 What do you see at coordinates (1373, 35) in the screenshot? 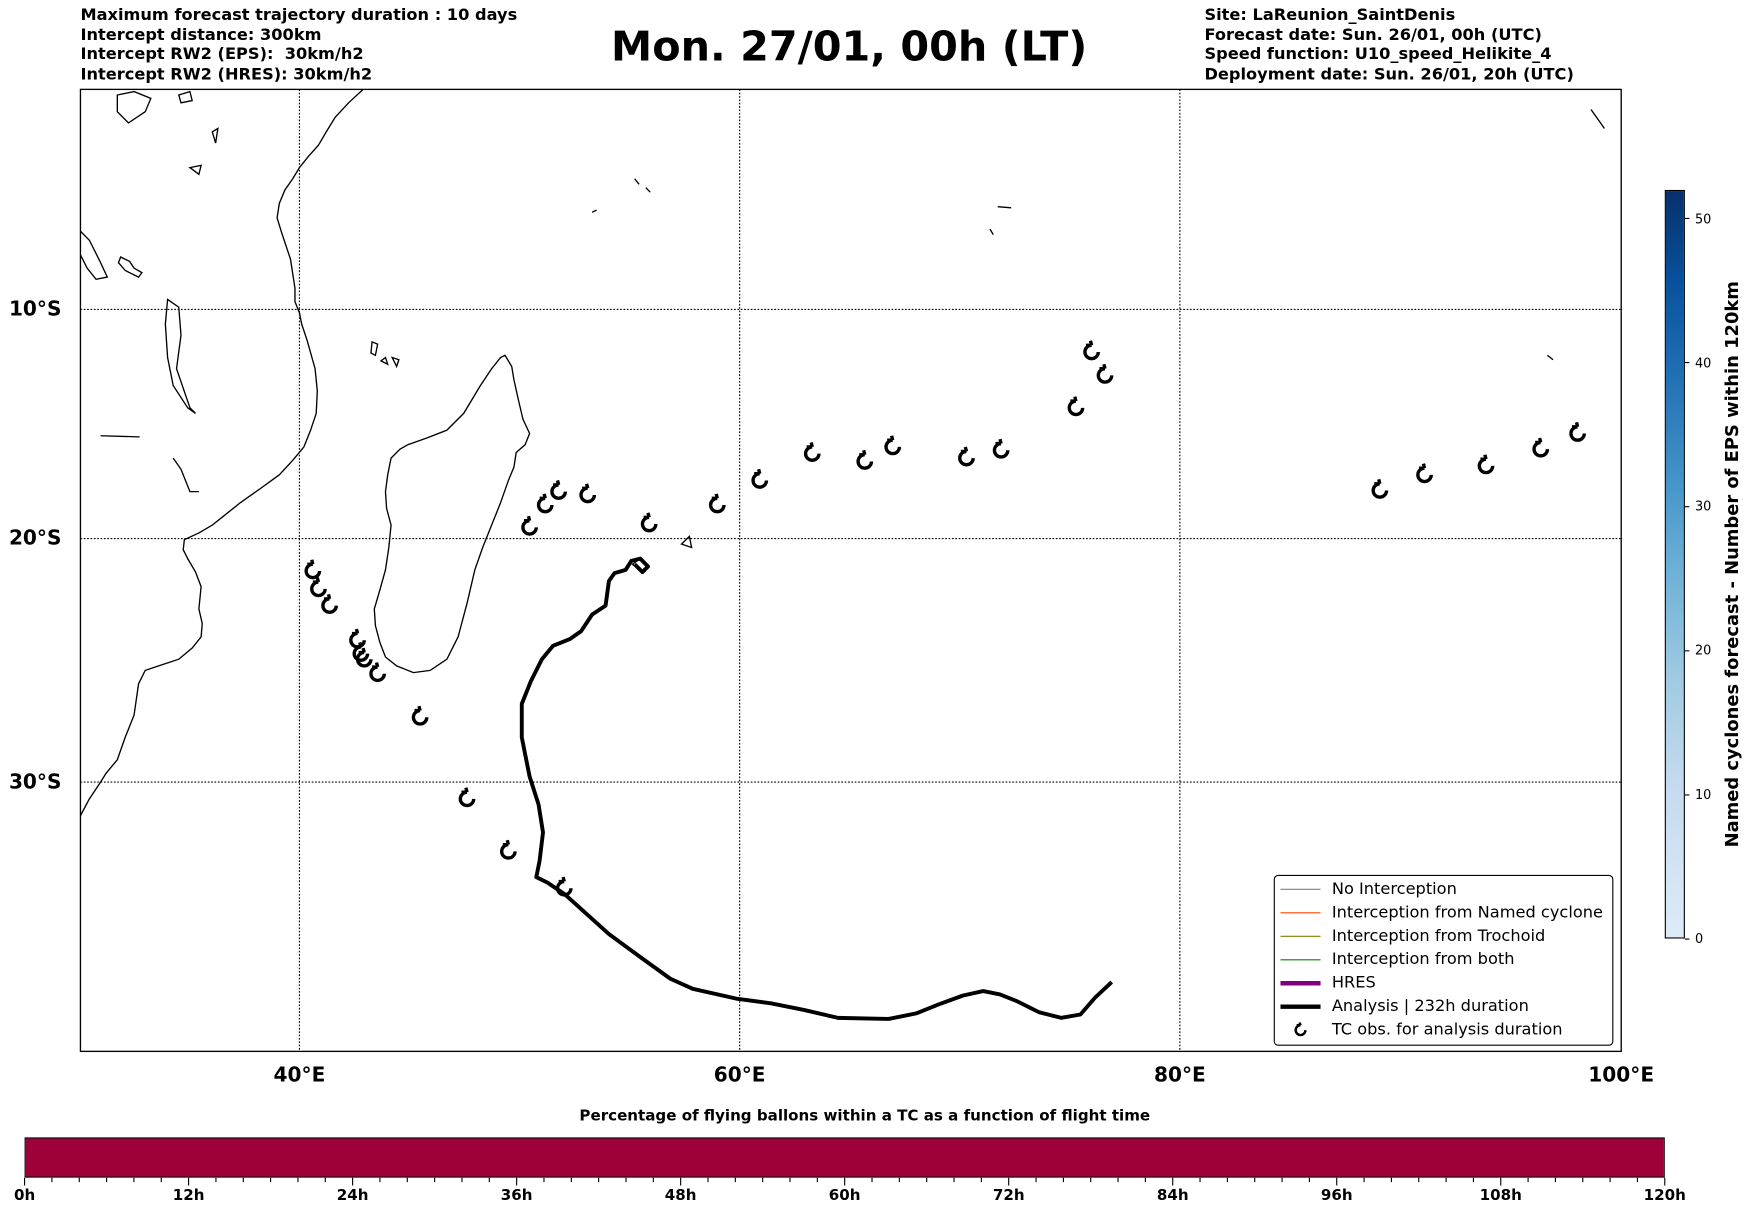
I see `forecast-date-text: Forecast date: Sun. 26/01, 00h (UTC)` at bounding box center [1373, 35].